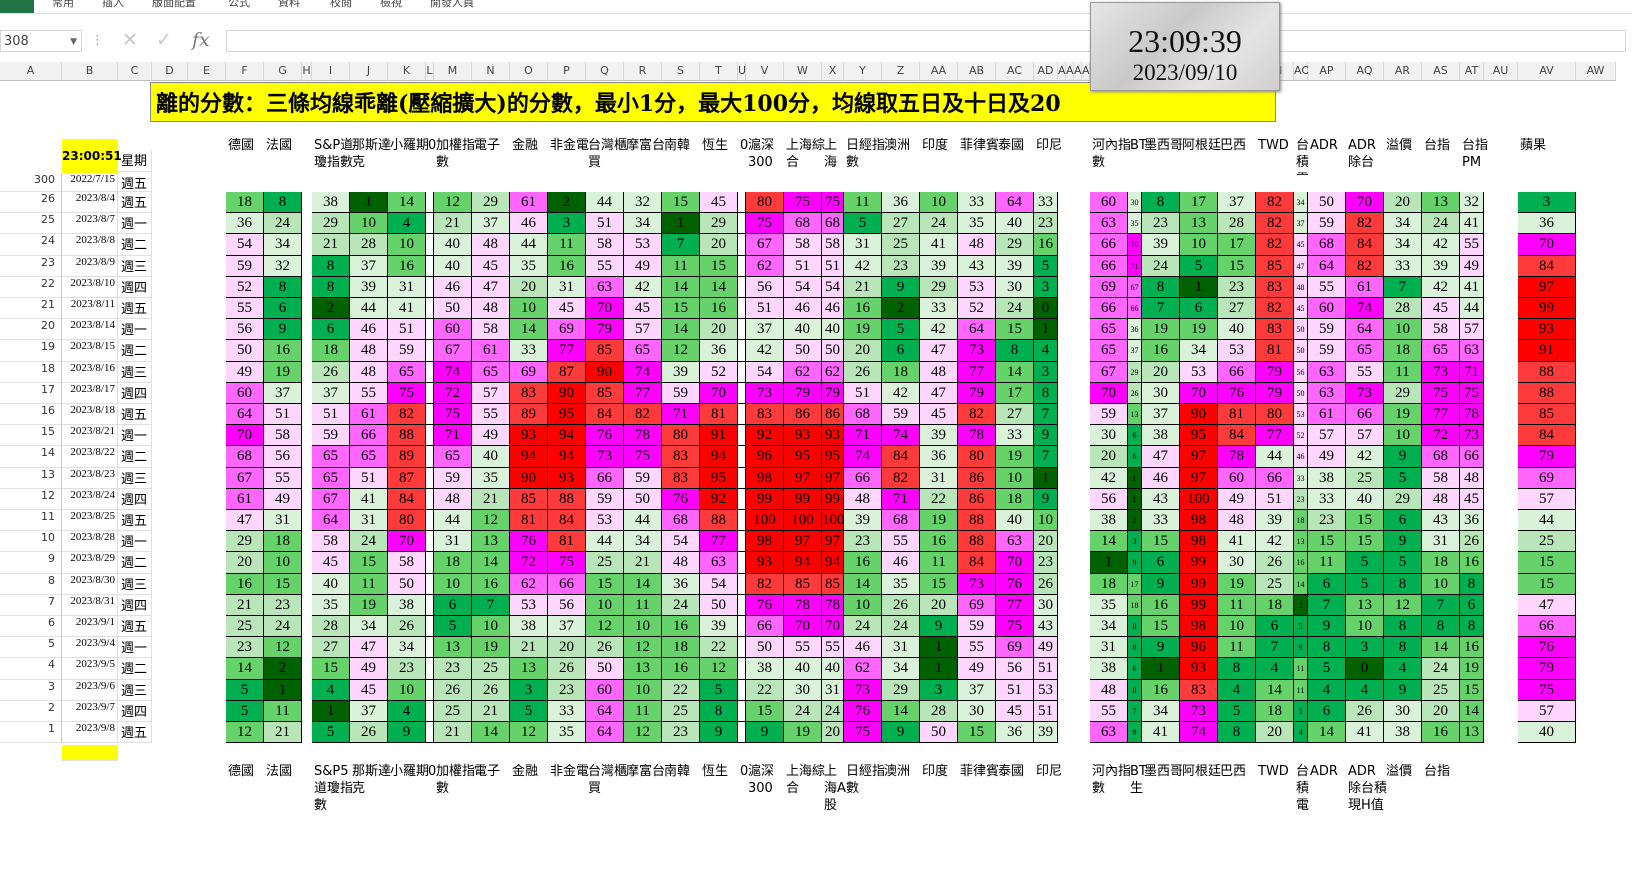  I want to click on score-cell: 35, so click(1135, 224).